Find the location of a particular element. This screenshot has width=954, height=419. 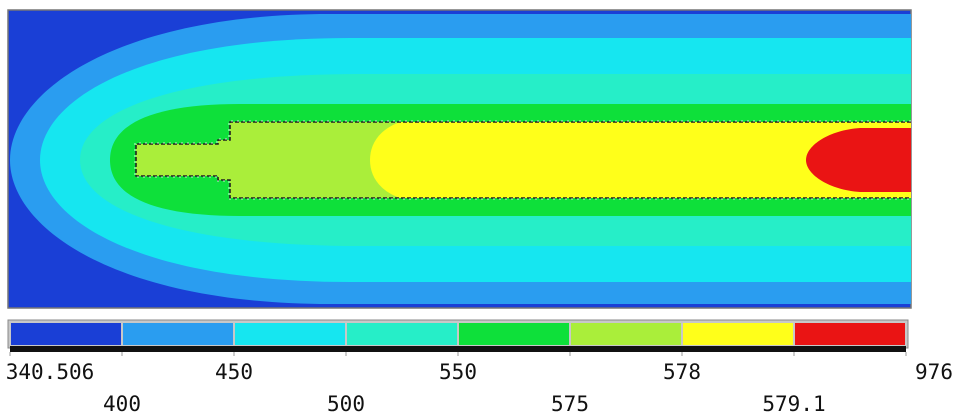

legend-tick-label: 400 is located at coordinates (122, 404).